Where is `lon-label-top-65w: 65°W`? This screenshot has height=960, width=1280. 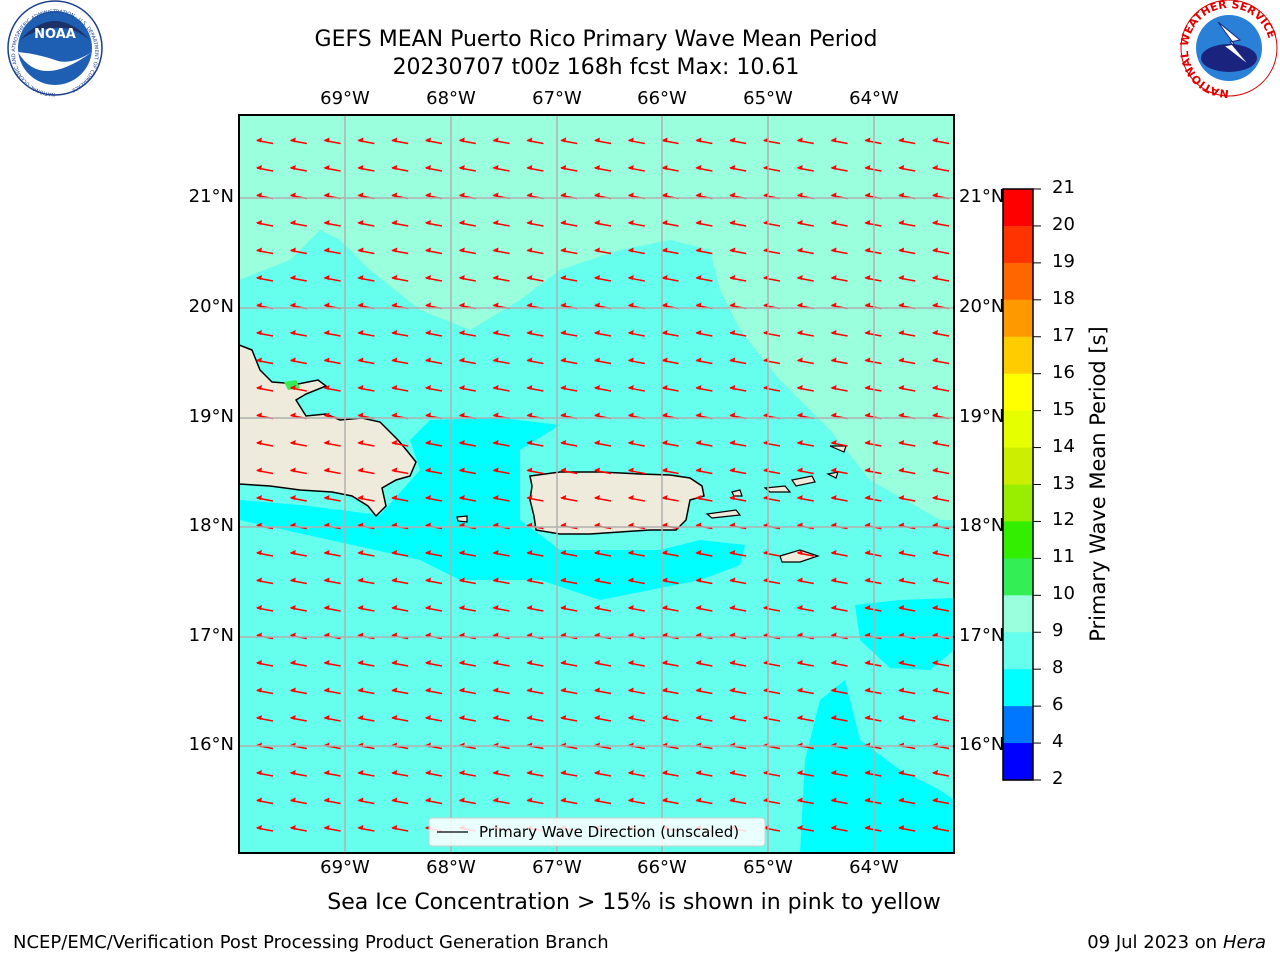
lon-label-top-65w: 65°W is located at coordinates (768, 98).